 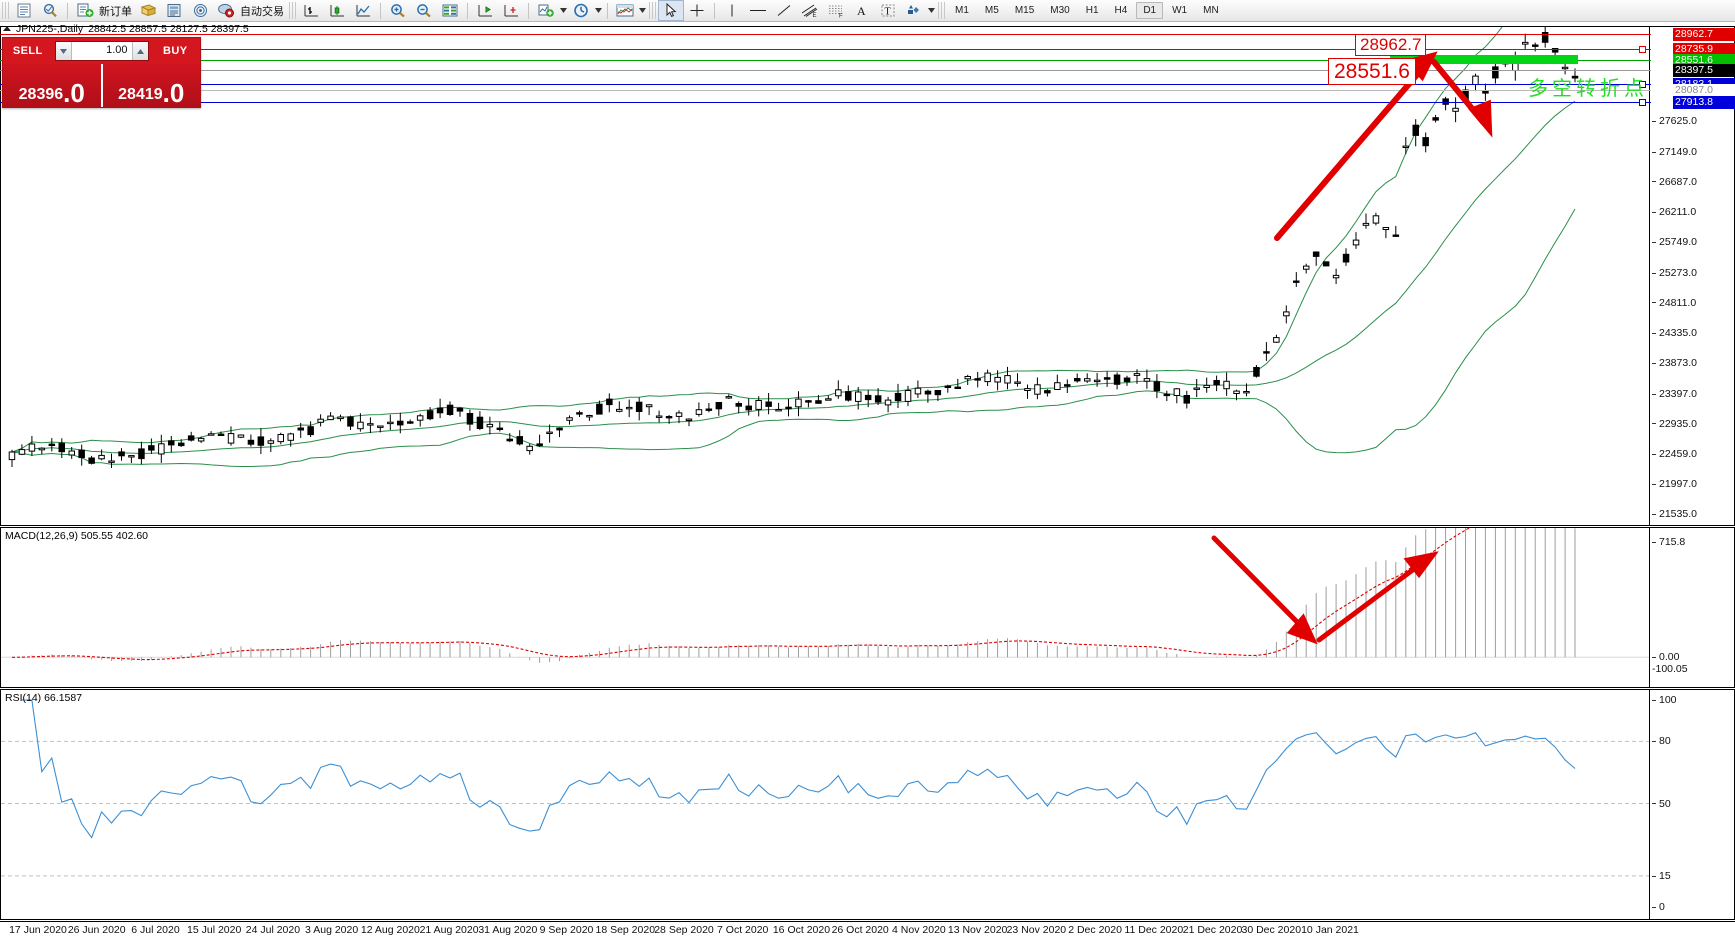 I want to click on crosshair-icon, so click(x=697, y=10).